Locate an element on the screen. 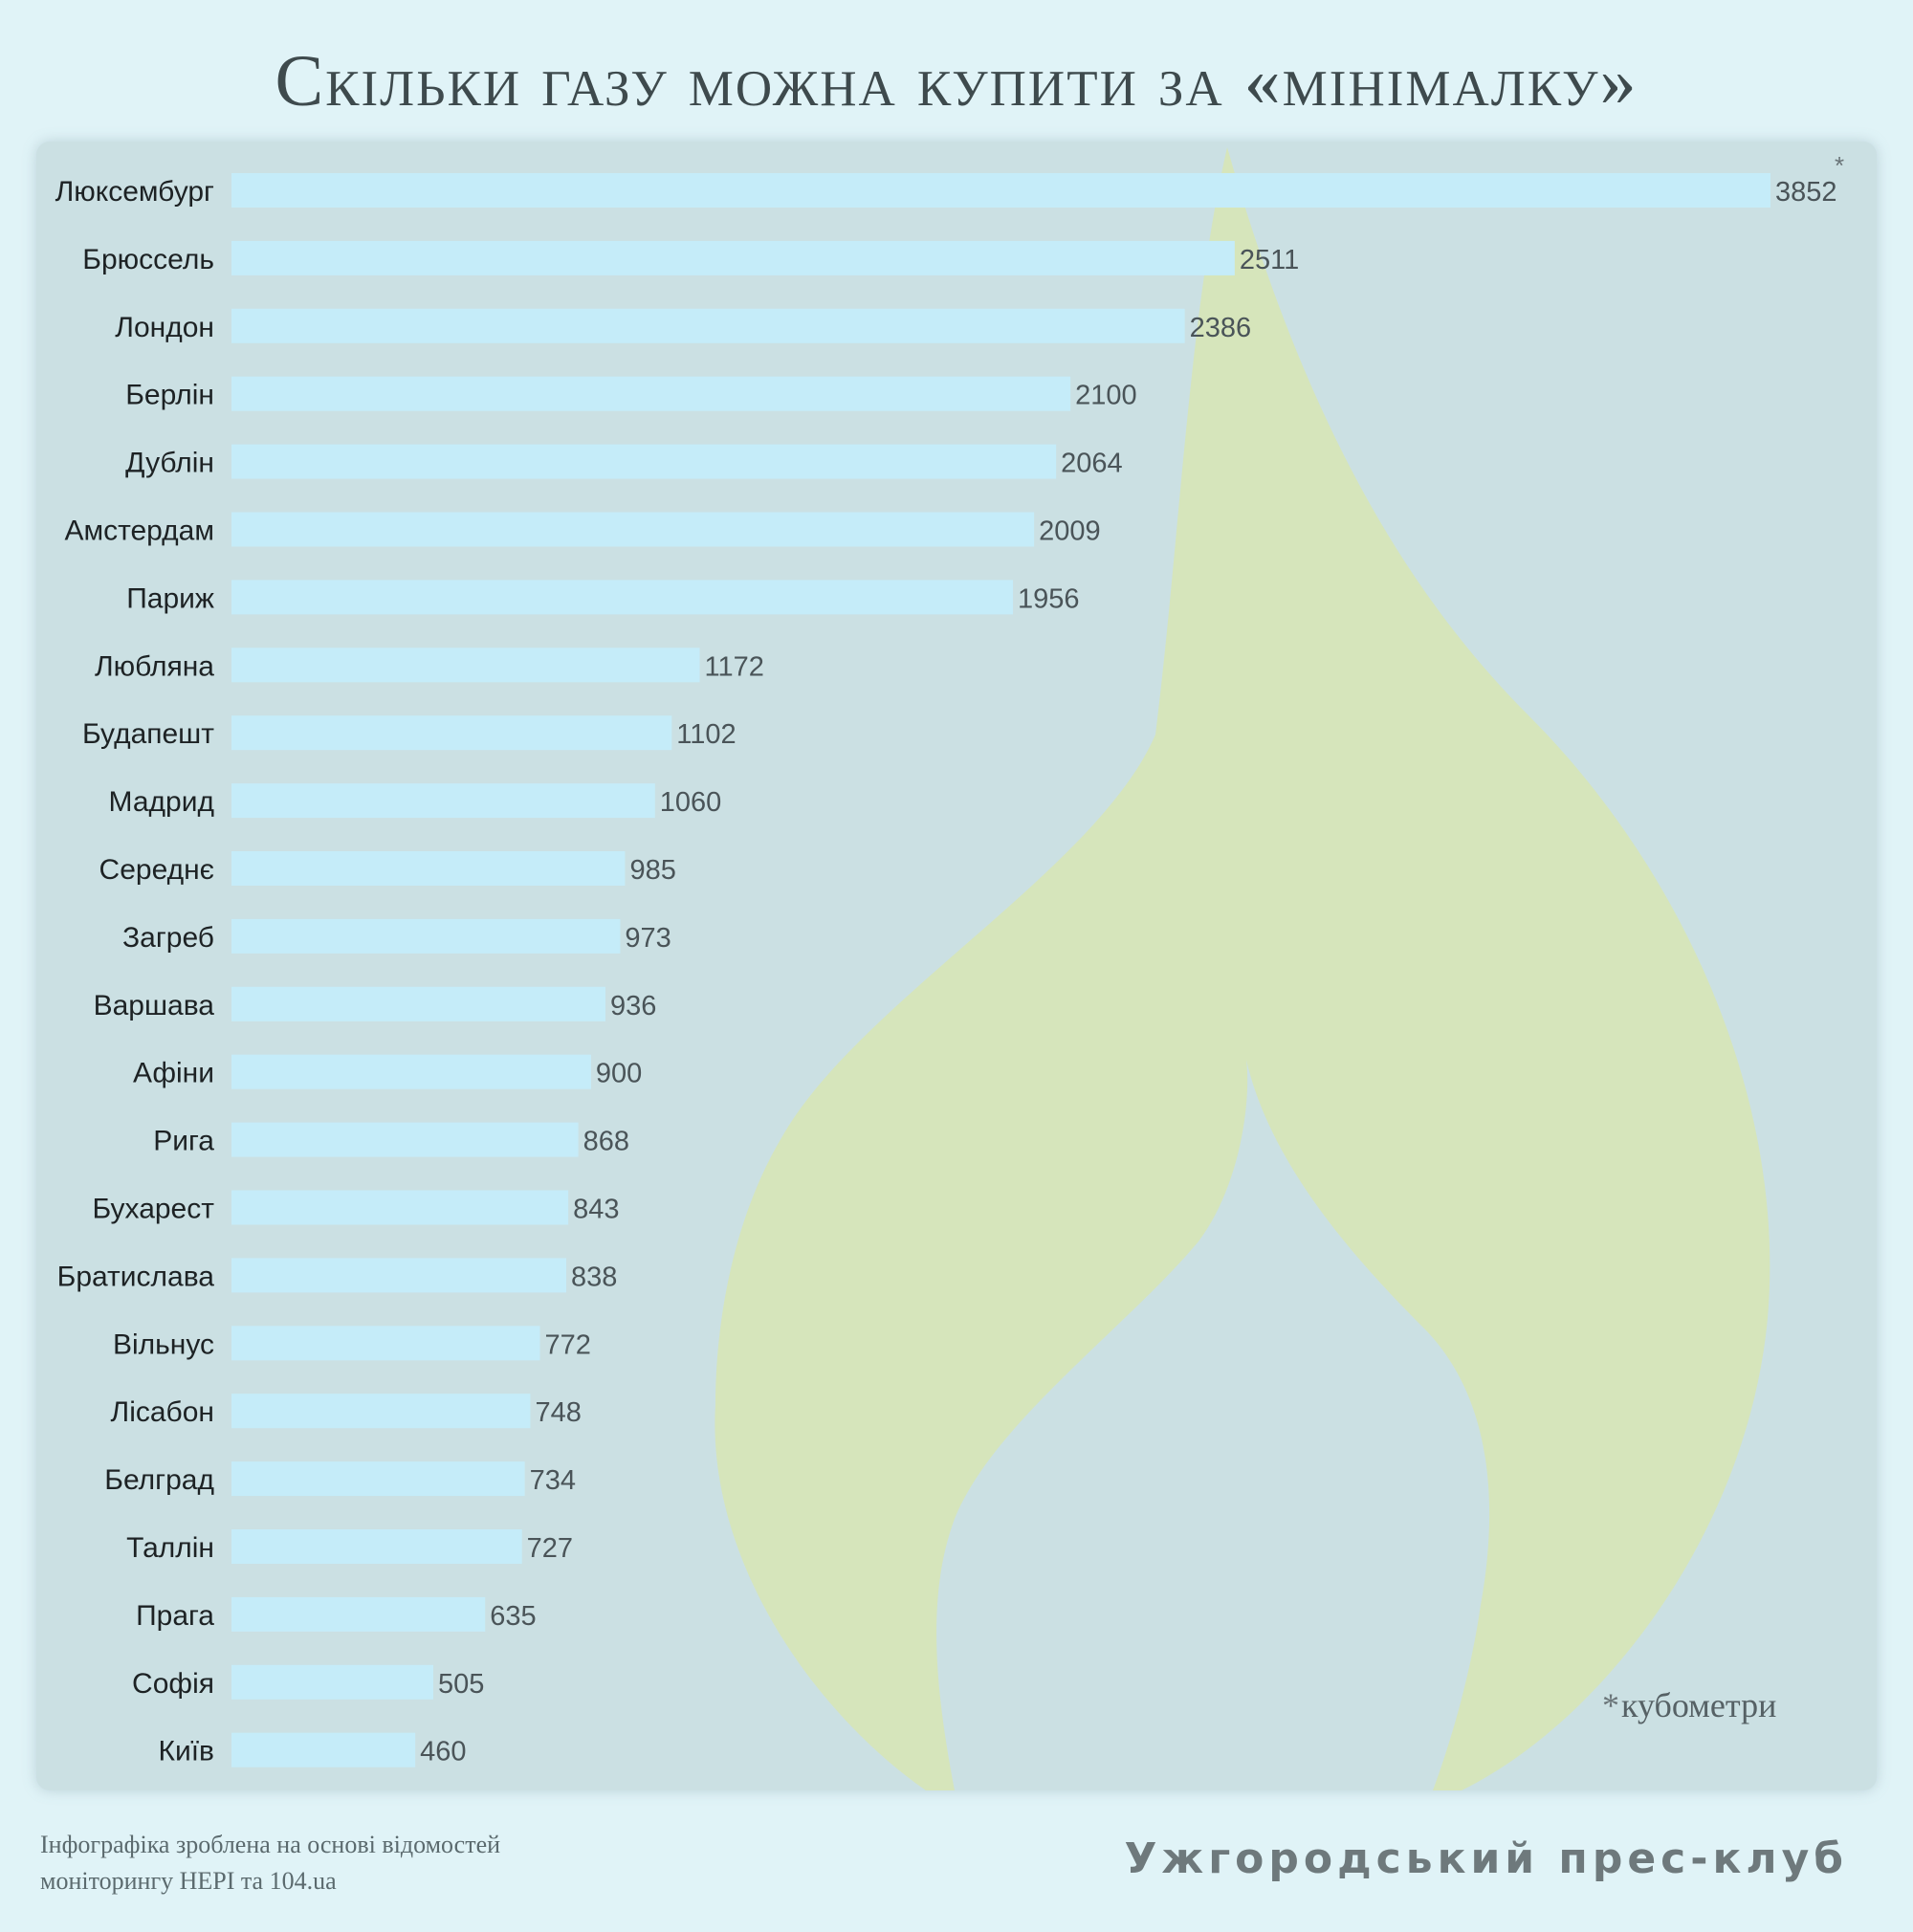  category-label: Загреб is located at coordinates (168, 938).